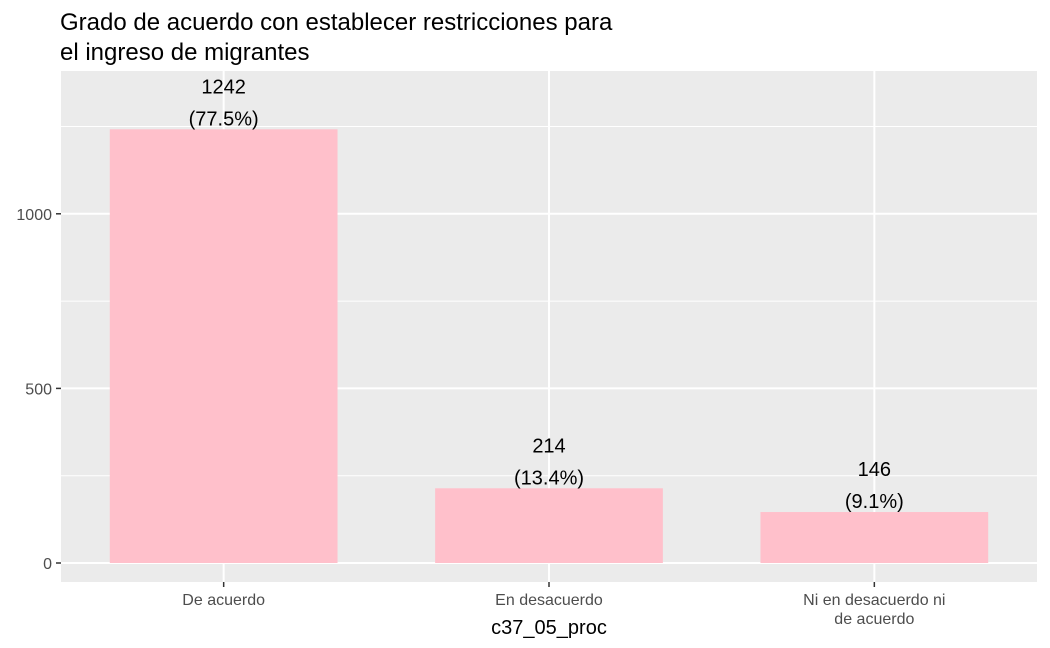 The width and height of the screenshot is (1050, 648). I want to click on value-label: 1242, so click(223, 87).